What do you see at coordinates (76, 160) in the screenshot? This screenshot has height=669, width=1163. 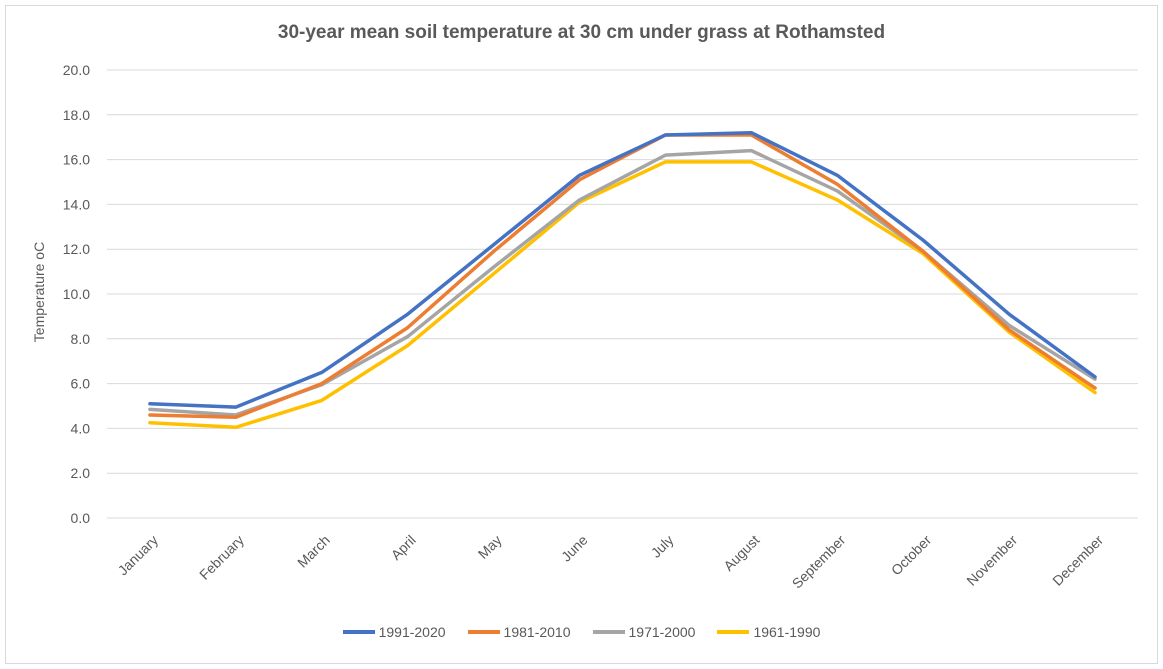 I see `y-tick-label: 16.0` at bounding box center [76, 160].